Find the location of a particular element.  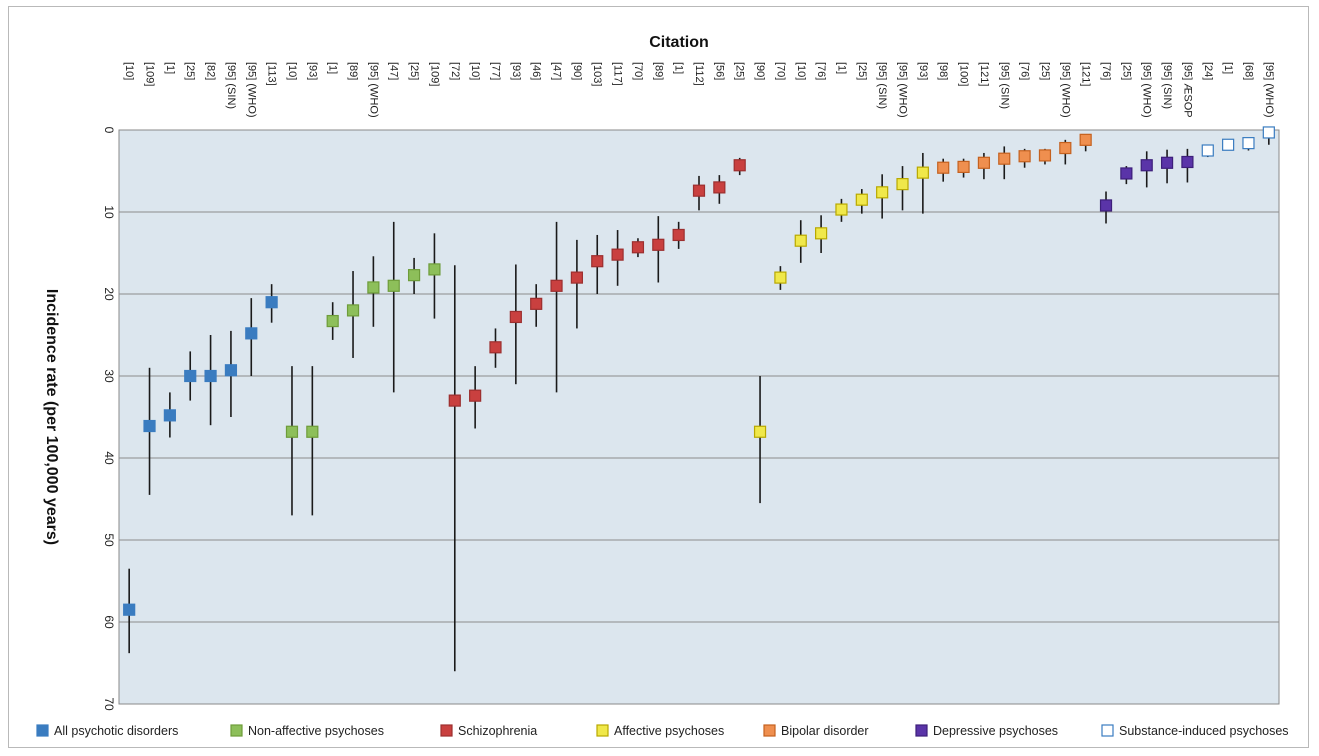

legend-label: Schizophrenia is located at coordinates (497, 731).